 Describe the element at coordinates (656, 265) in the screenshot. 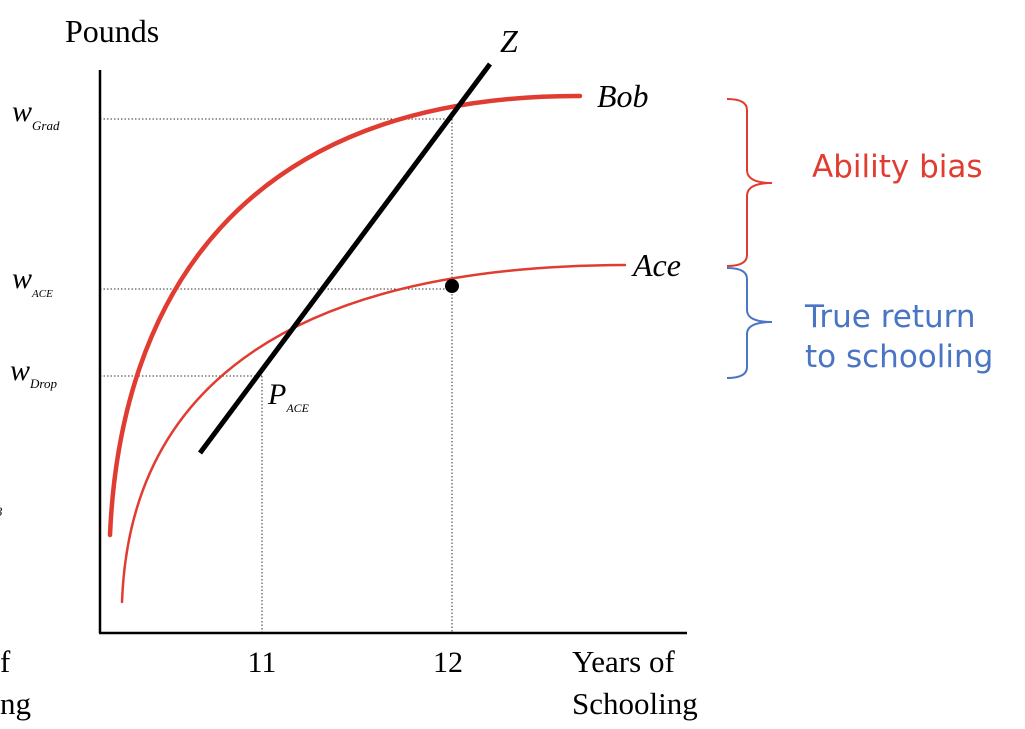

I see `ace-label: Ace` at that location.